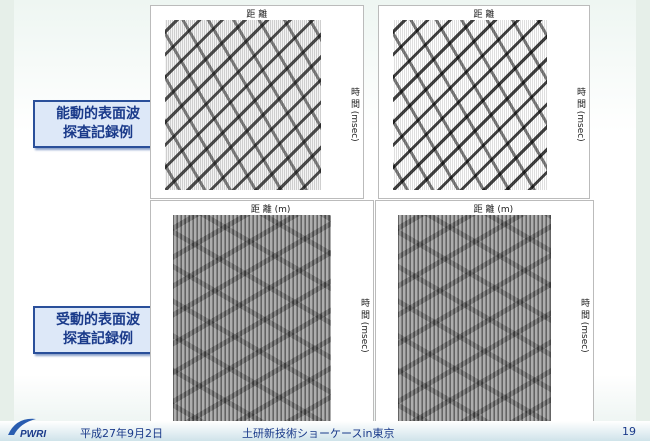  What do you see at coordinates (121, 433) in the screenshot?
I see `footer-date: 平成27年9月2日` at bounding box center [121, 433].